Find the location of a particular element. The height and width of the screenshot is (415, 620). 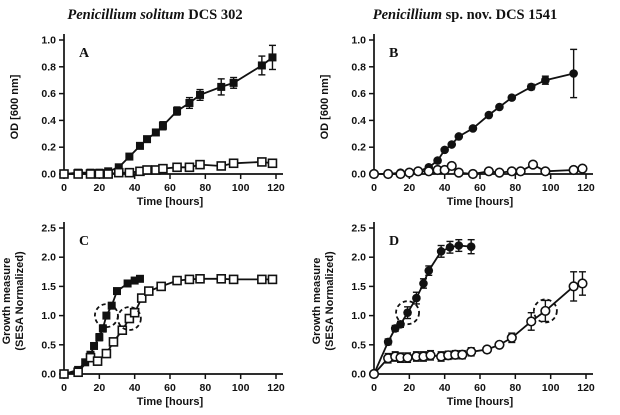

figure-title-right-regular: sp. nov. DCS 1541 is located at coordinates (500, 15).